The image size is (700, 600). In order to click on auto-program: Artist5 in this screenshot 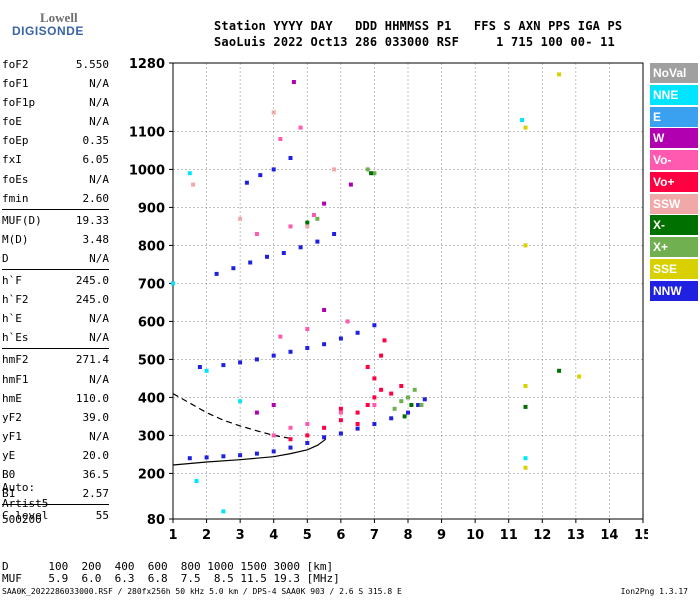, I will do `click(25, 503)`.